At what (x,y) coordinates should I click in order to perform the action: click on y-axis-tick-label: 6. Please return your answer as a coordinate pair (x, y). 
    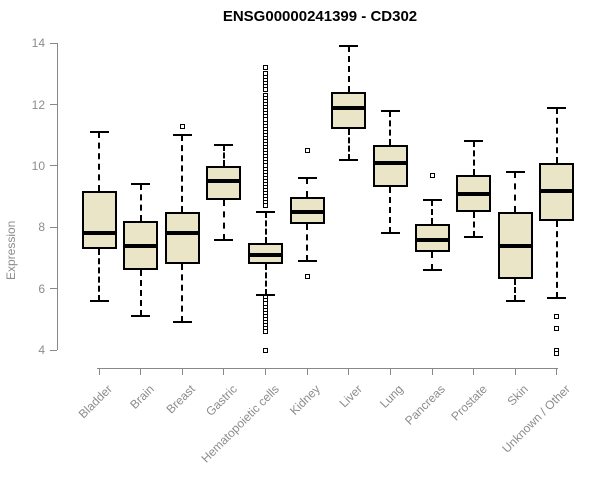
    Looking at the image, I should click on (41, 288).